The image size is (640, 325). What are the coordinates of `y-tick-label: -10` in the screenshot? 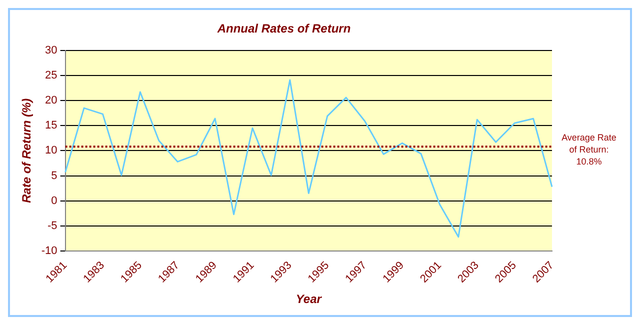 It's located at (49, 250).